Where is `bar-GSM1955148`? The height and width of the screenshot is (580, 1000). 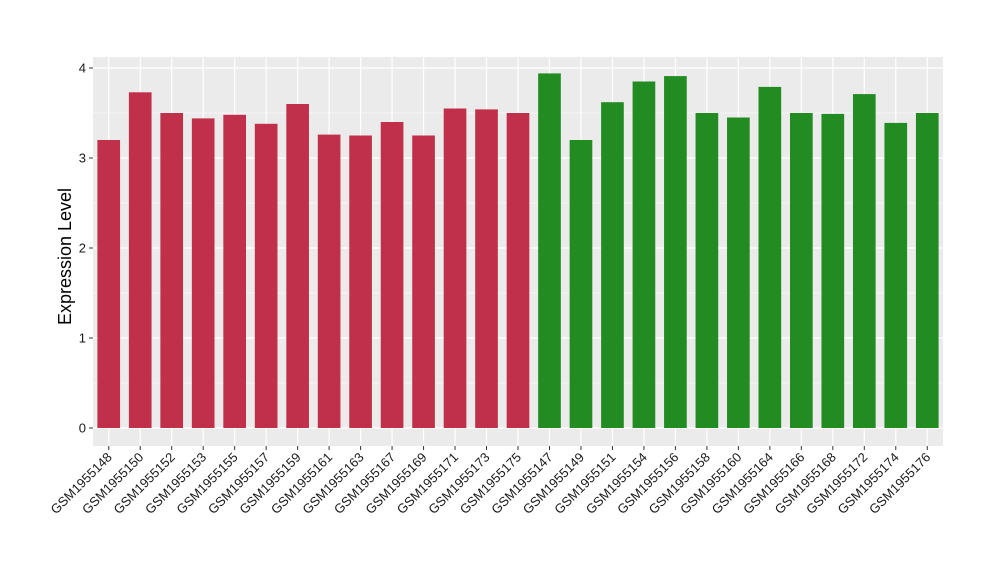
bar-GSM1955148 is located at coordinates (109, 284).